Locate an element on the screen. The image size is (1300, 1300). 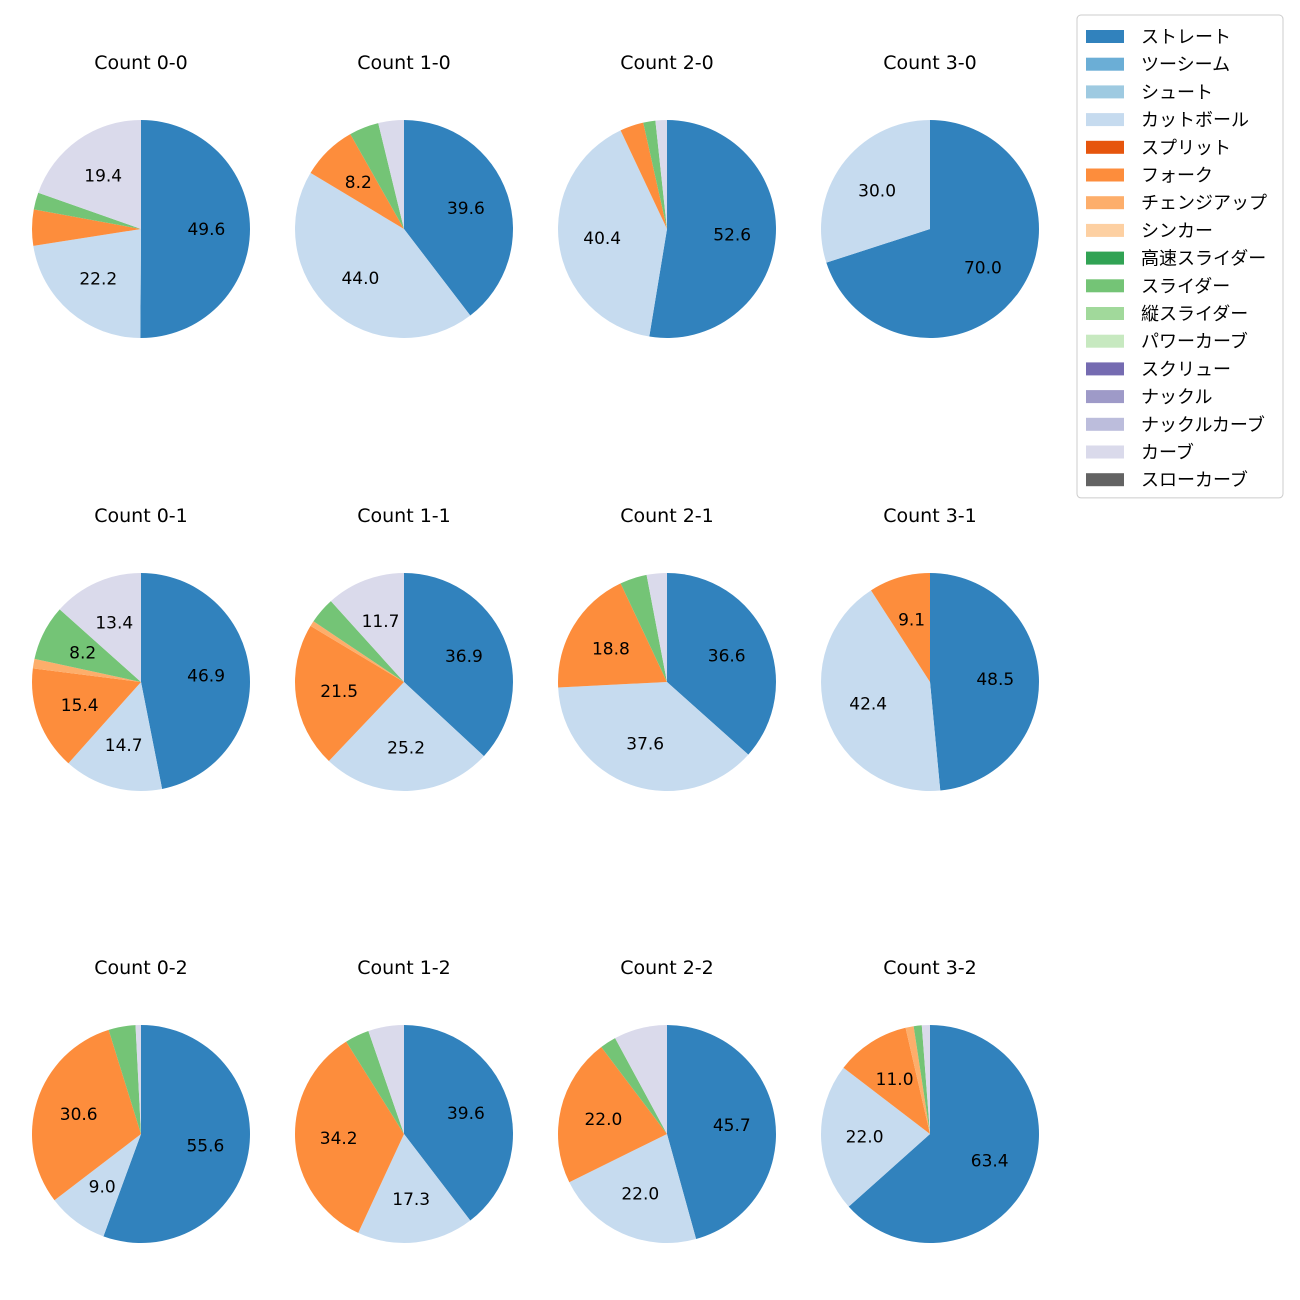
pie-4: Count 3-0 70.0 30.0 is located at coordinates (930, 195).